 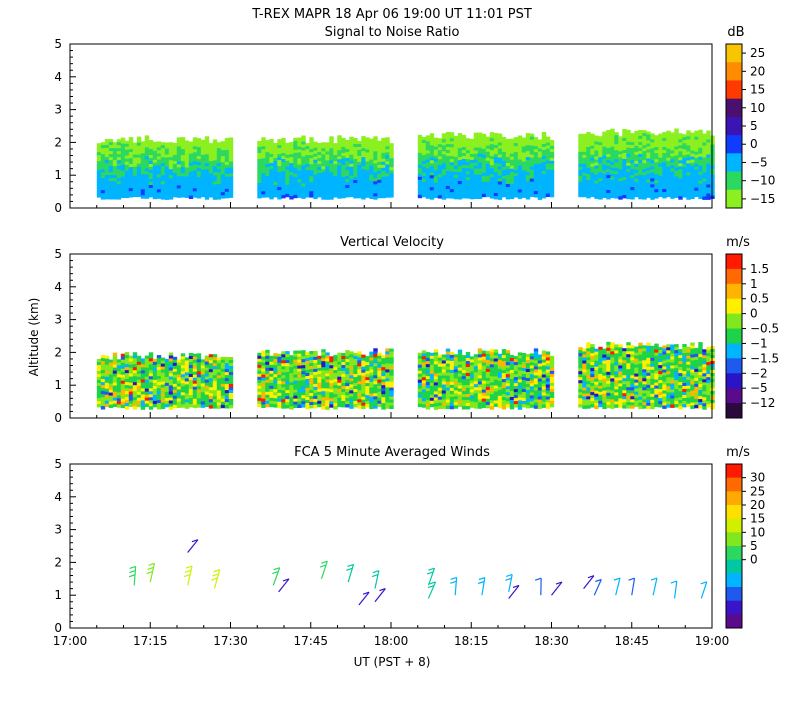 What do you see at coordinates (762, 181) in the screenshot?
I see `colorbar-tick-label: −10` at bounding box center [762, 181].